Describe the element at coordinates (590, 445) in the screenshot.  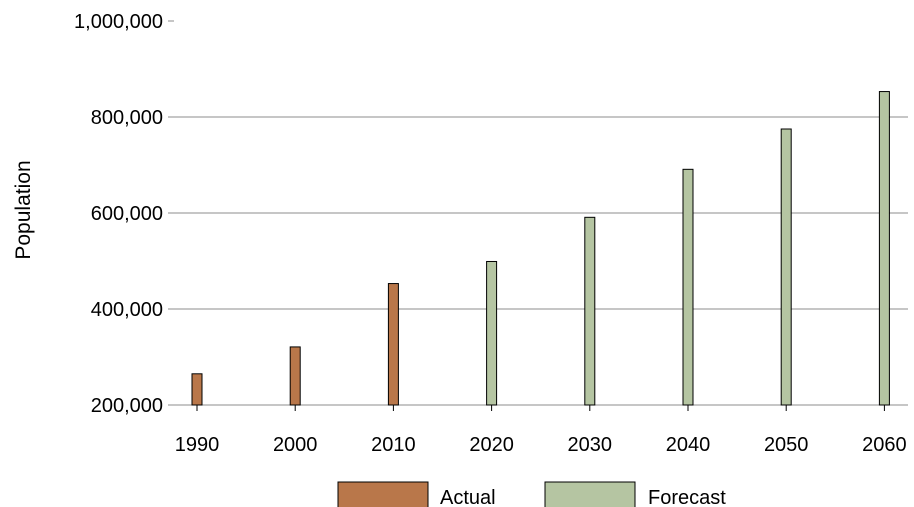
I see `x-tick-label: 2030` at that location.